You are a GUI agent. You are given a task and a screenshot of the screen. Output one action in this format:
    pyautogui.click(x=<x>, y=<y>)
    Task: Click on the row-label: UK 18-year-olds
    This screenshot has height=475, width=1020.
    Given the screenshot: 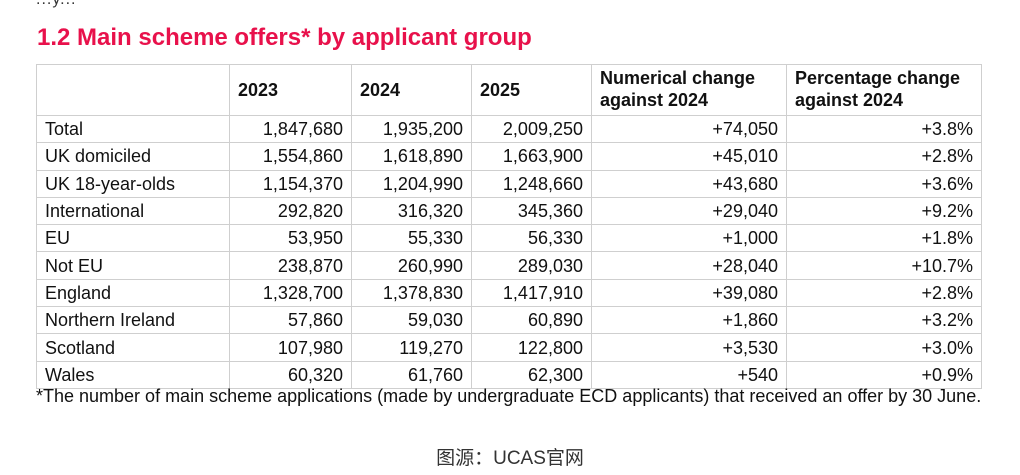 What is the action you would take?
    pyautogui.click(x=133, y=183)
    